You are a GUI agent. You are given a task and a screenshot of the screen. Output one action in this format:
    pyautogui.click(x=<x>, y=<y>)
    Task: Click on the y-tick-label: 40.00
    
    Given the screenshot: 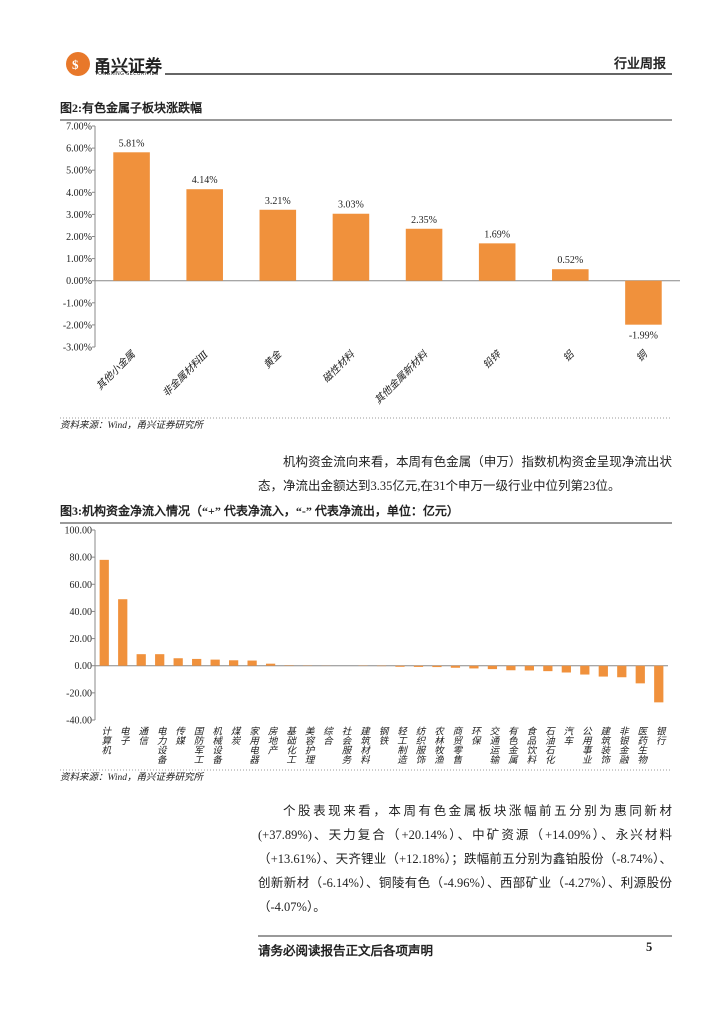 What is the action you would take?
    pyautogui.click(x=81, y=612)
    